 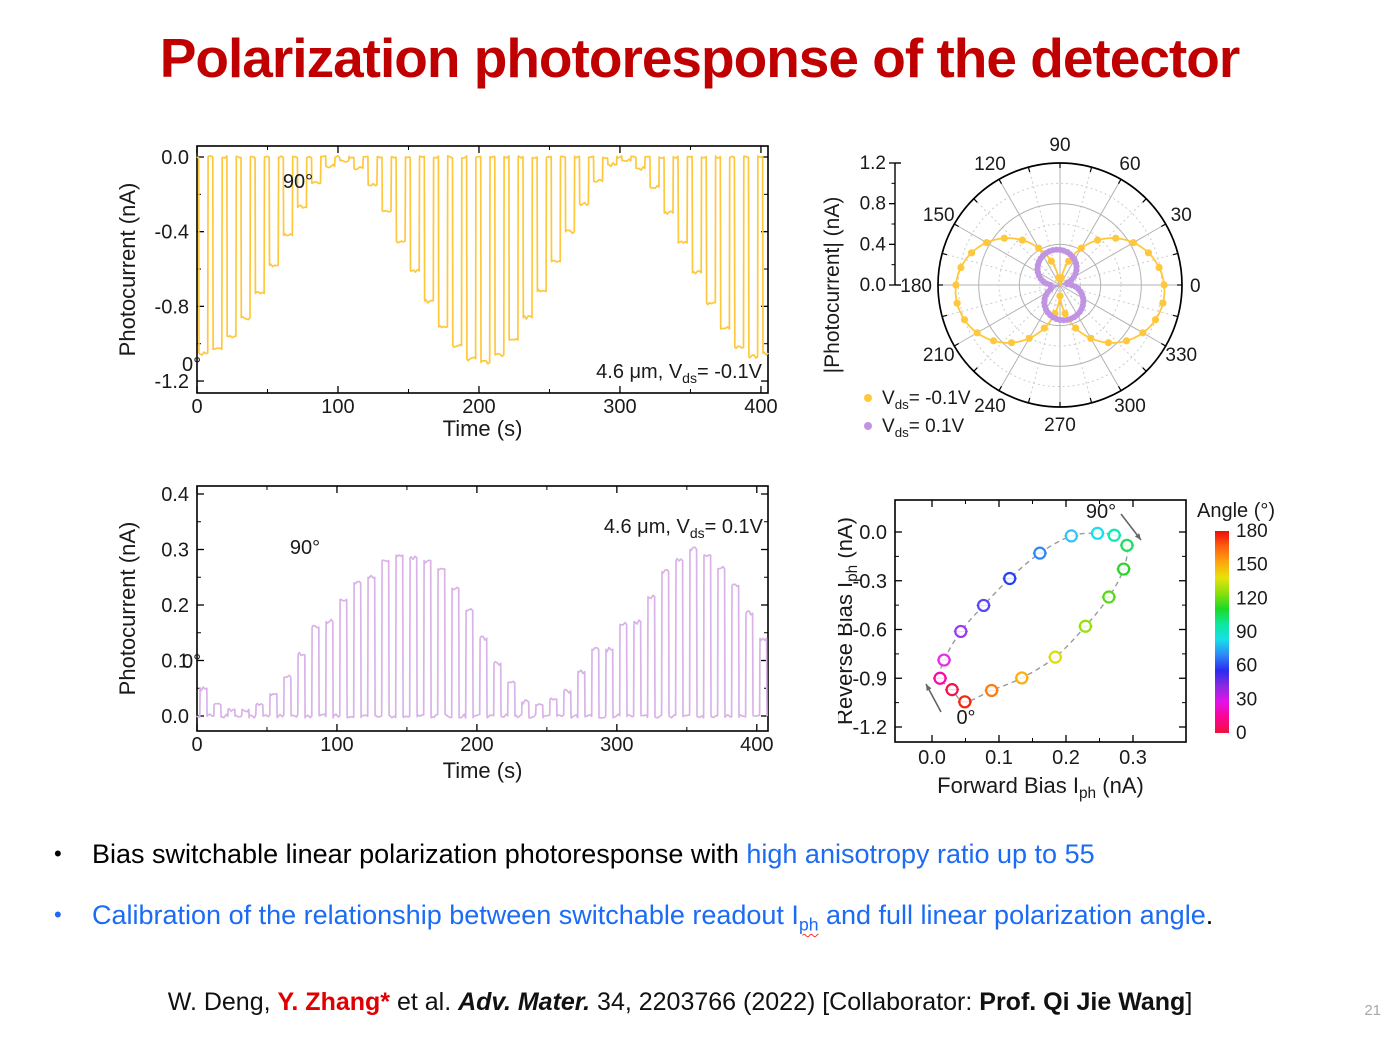 I want to click on polar-series-line, so click(x=1060, y=290).